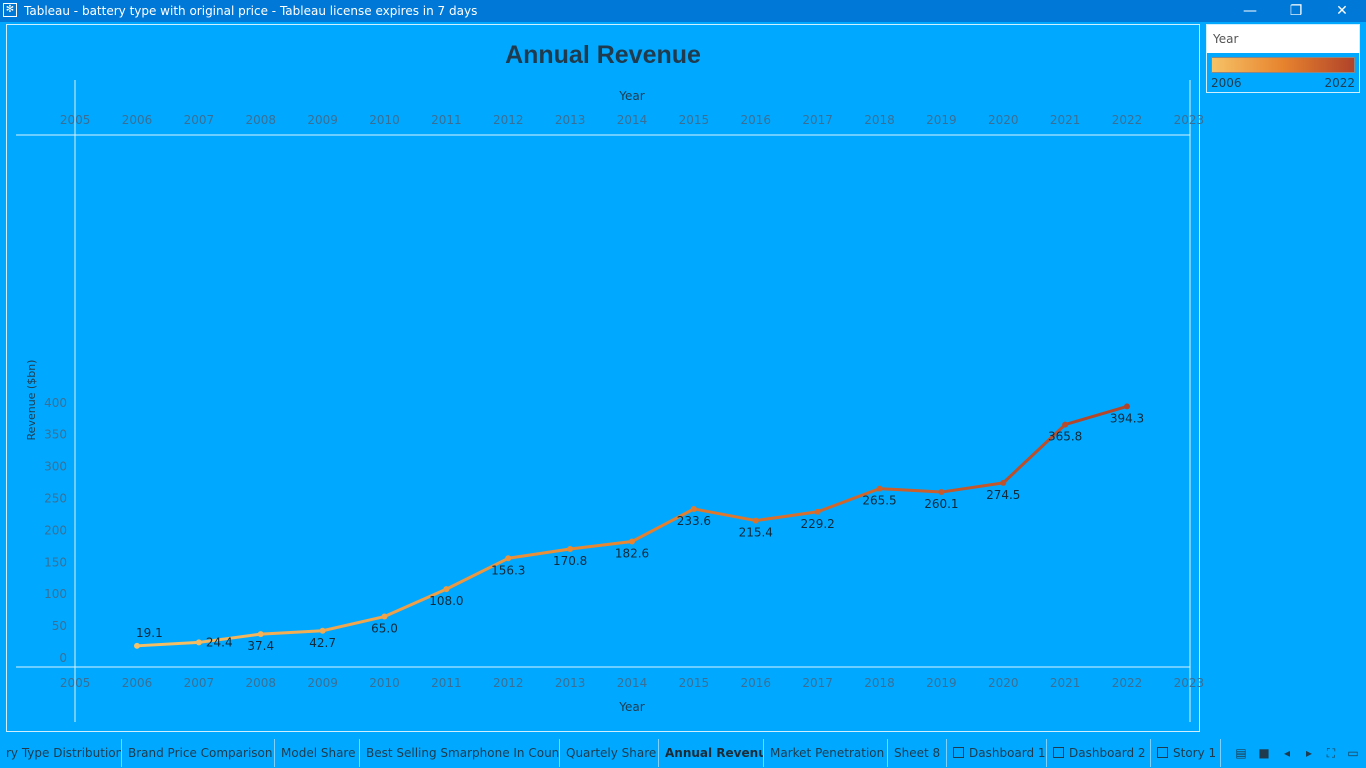 The width and height of the screenshot is (1366, 768). What do you see at coordinates (353, 624) in the screenshot?
I see `line-segment-2009` at bounding box center [353, 624].